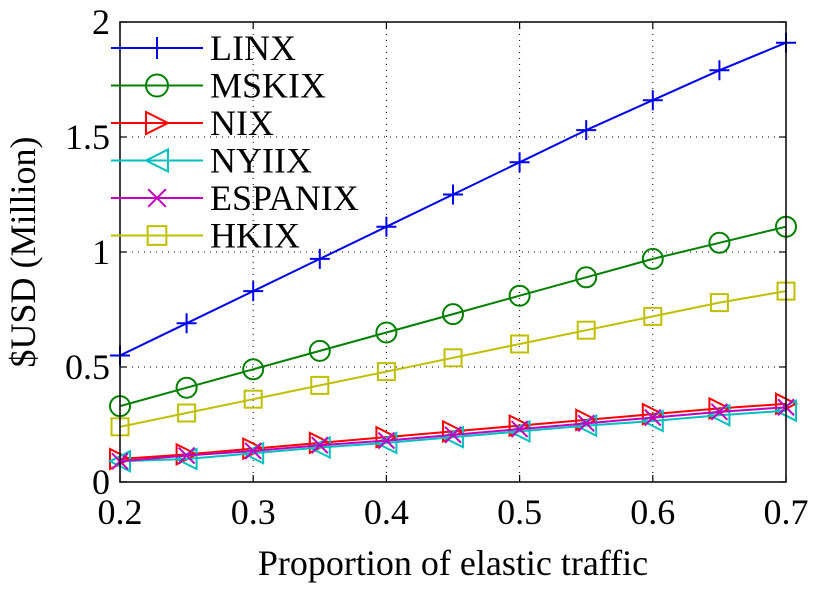 This screenshot has width=830, height=592. I want to click on x-axis-label: Proportion of elastic traffic, so click(453, 563).